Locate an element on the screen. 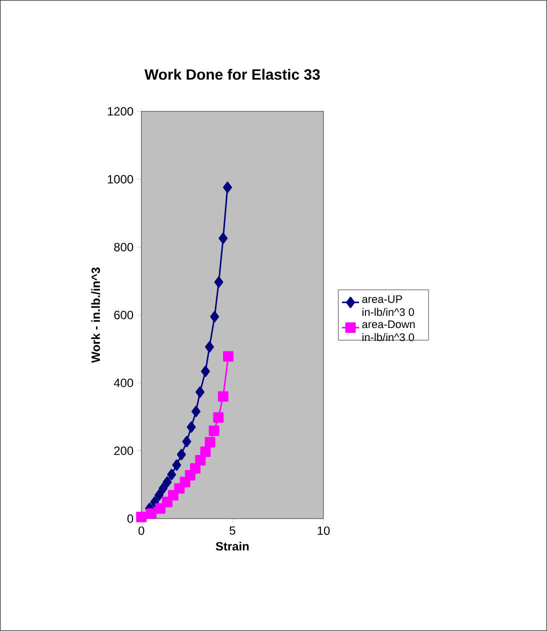 The width and height of the screenshot is (547, 631). y-tick-label: 200 is located at coordinates (124, 450).